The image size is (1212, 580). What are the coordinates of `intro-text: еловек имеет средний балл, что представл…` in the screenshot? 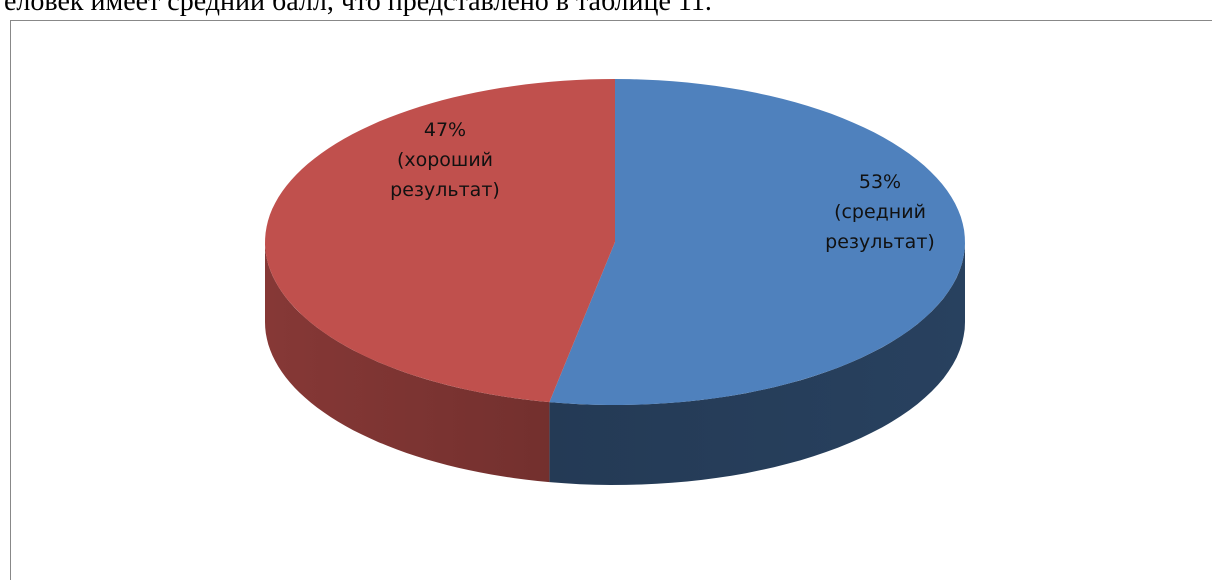 It's located at (358, 8).